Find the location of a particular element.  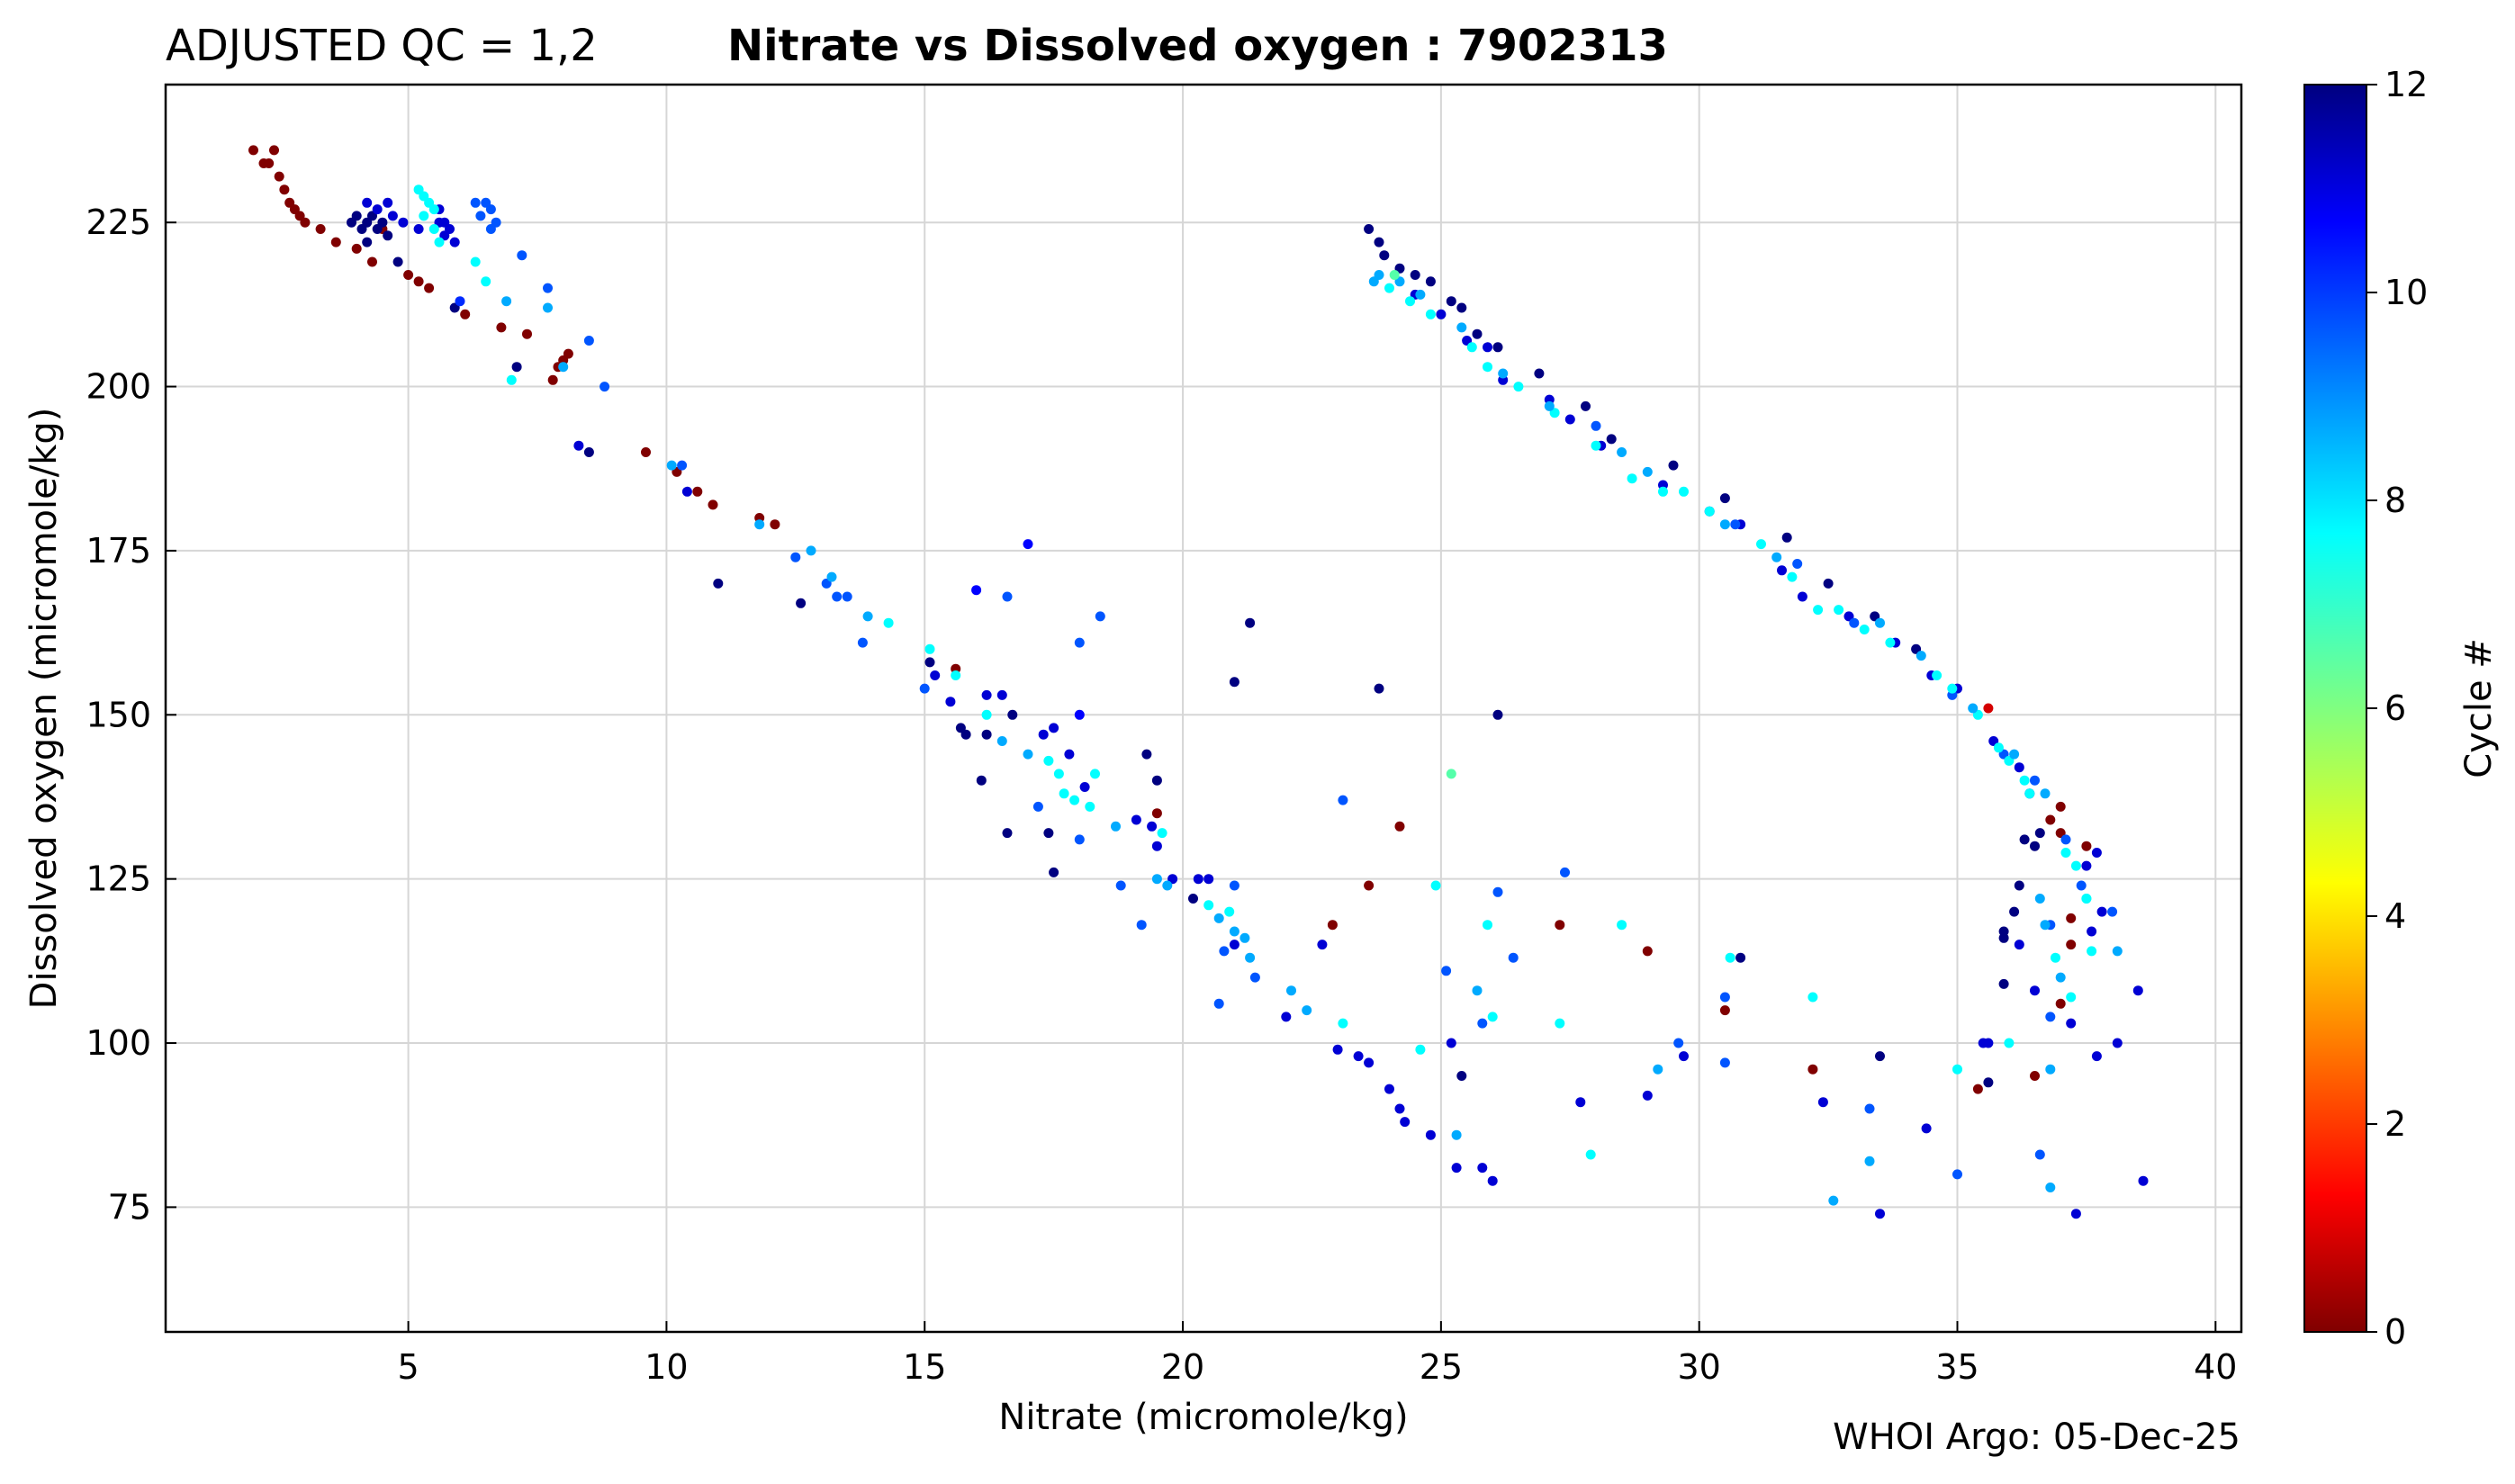

colorbar-tick-label: 6 is located at coordinates (2395, 708).